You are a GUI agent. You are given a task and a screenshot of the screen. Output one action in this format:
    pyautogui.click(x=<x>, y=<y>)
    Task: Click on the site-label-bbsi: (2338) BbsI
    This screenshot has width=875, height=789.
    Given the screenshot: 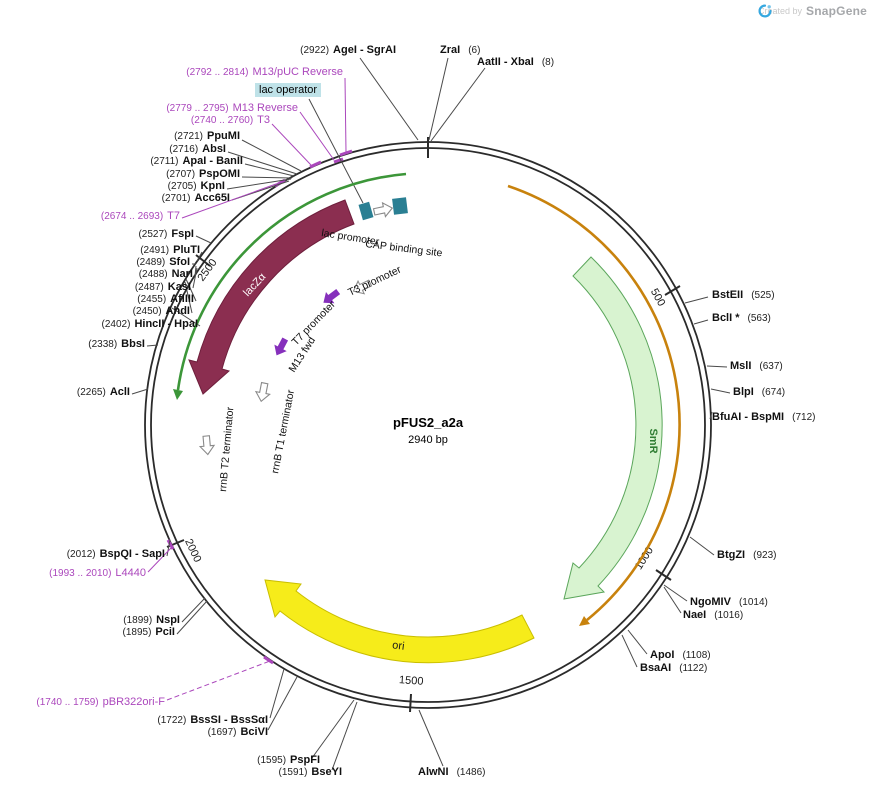 What is the action you would take?
    pyautogui.click(x=116, y=344)
    